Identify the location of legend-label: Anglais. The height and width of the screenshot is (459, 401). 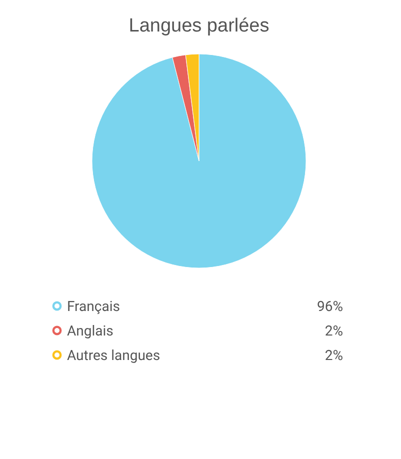
(90, 331).